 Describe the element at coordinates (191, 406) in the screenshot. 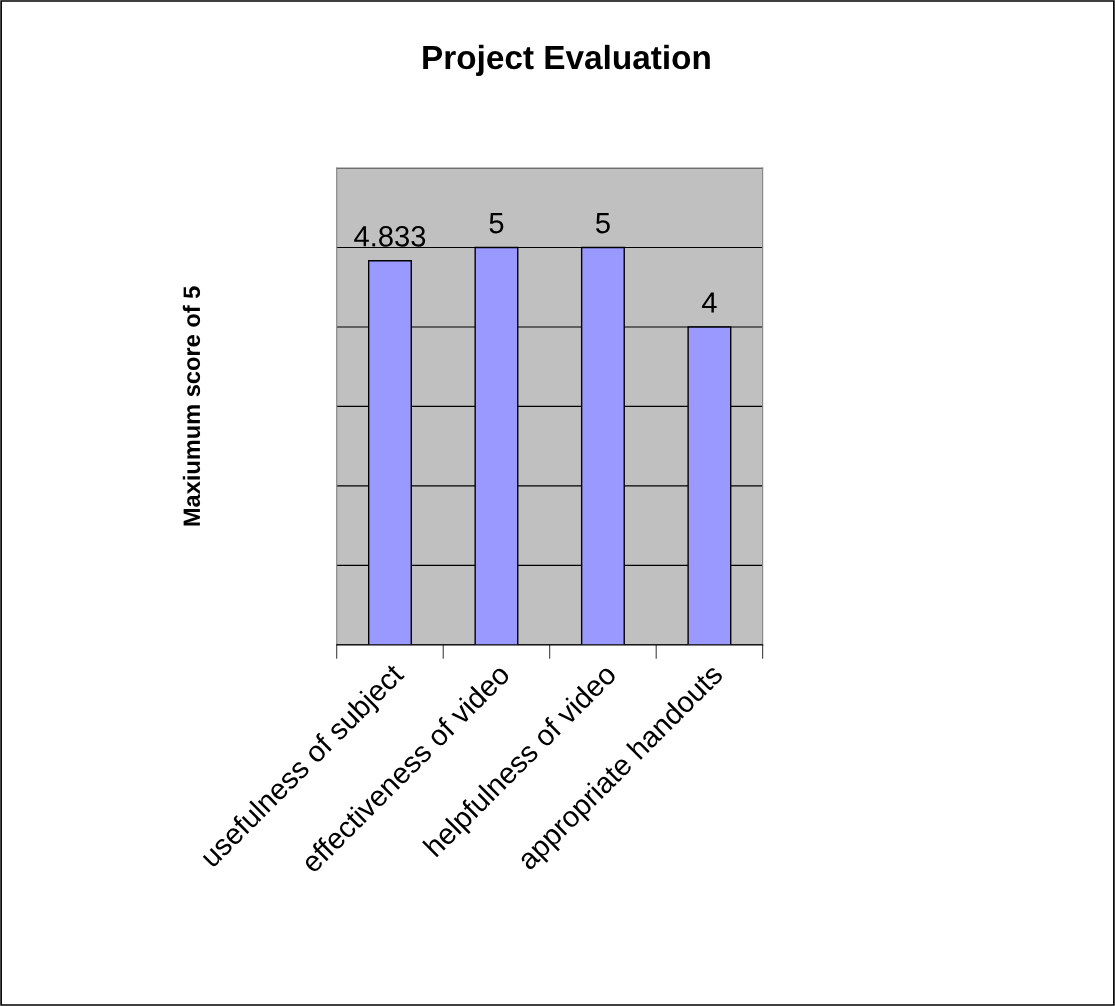

I see `y-axis-title: Maxiumum score of 5` at that location.